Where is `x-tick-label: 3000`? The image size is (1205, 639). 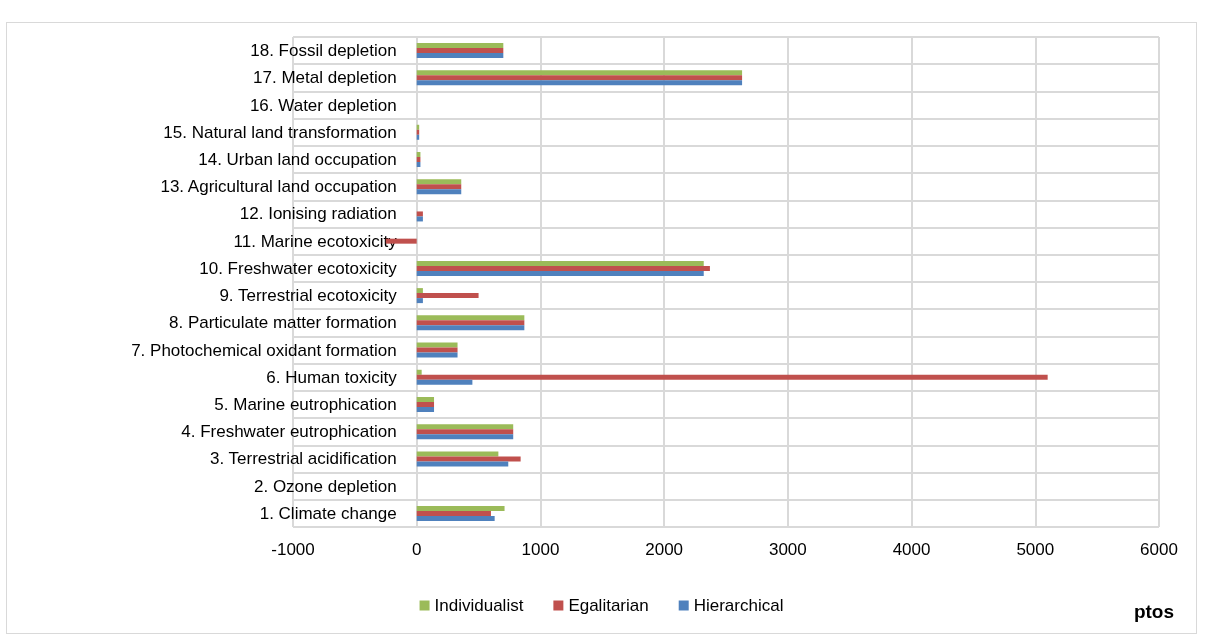
x-tick-label: 3000 is located at coordinates (787, 549).